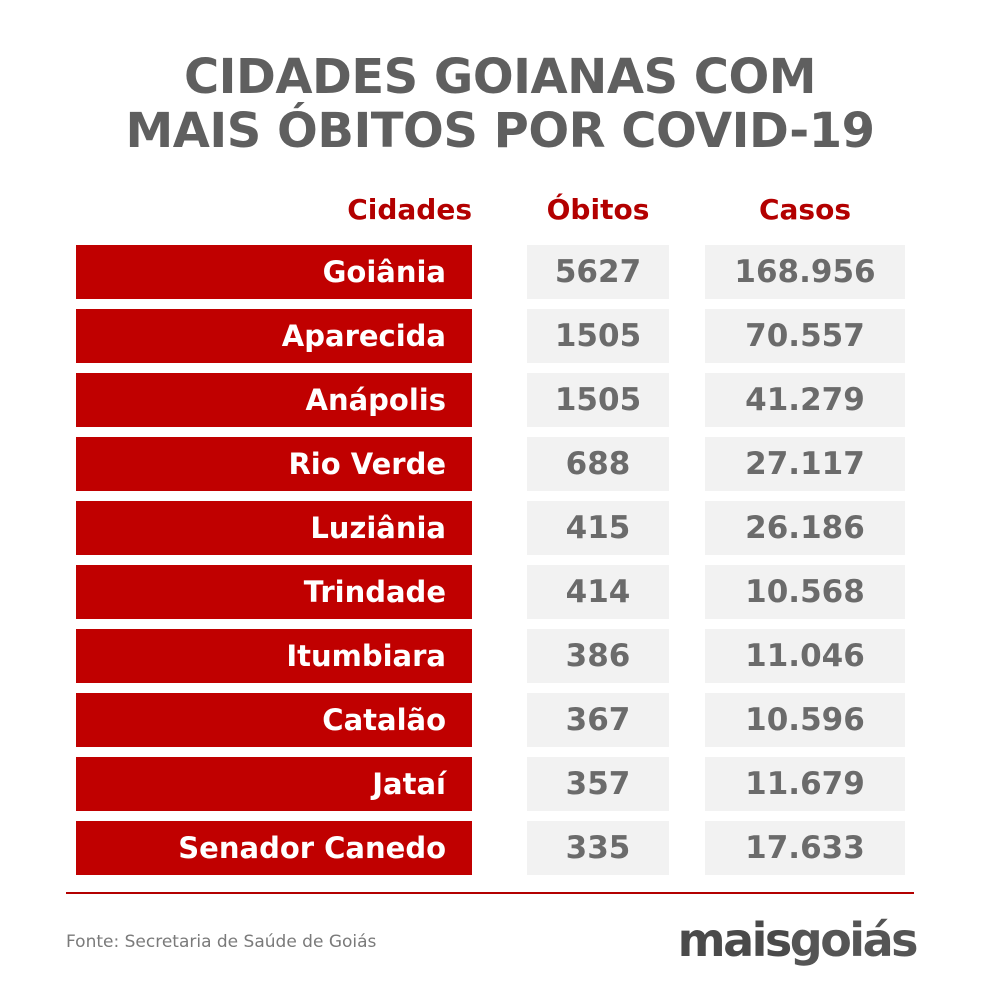 This screenshot has height=1000, width=1000. I want to click on city-cell: Jataí, so click(274, 784).